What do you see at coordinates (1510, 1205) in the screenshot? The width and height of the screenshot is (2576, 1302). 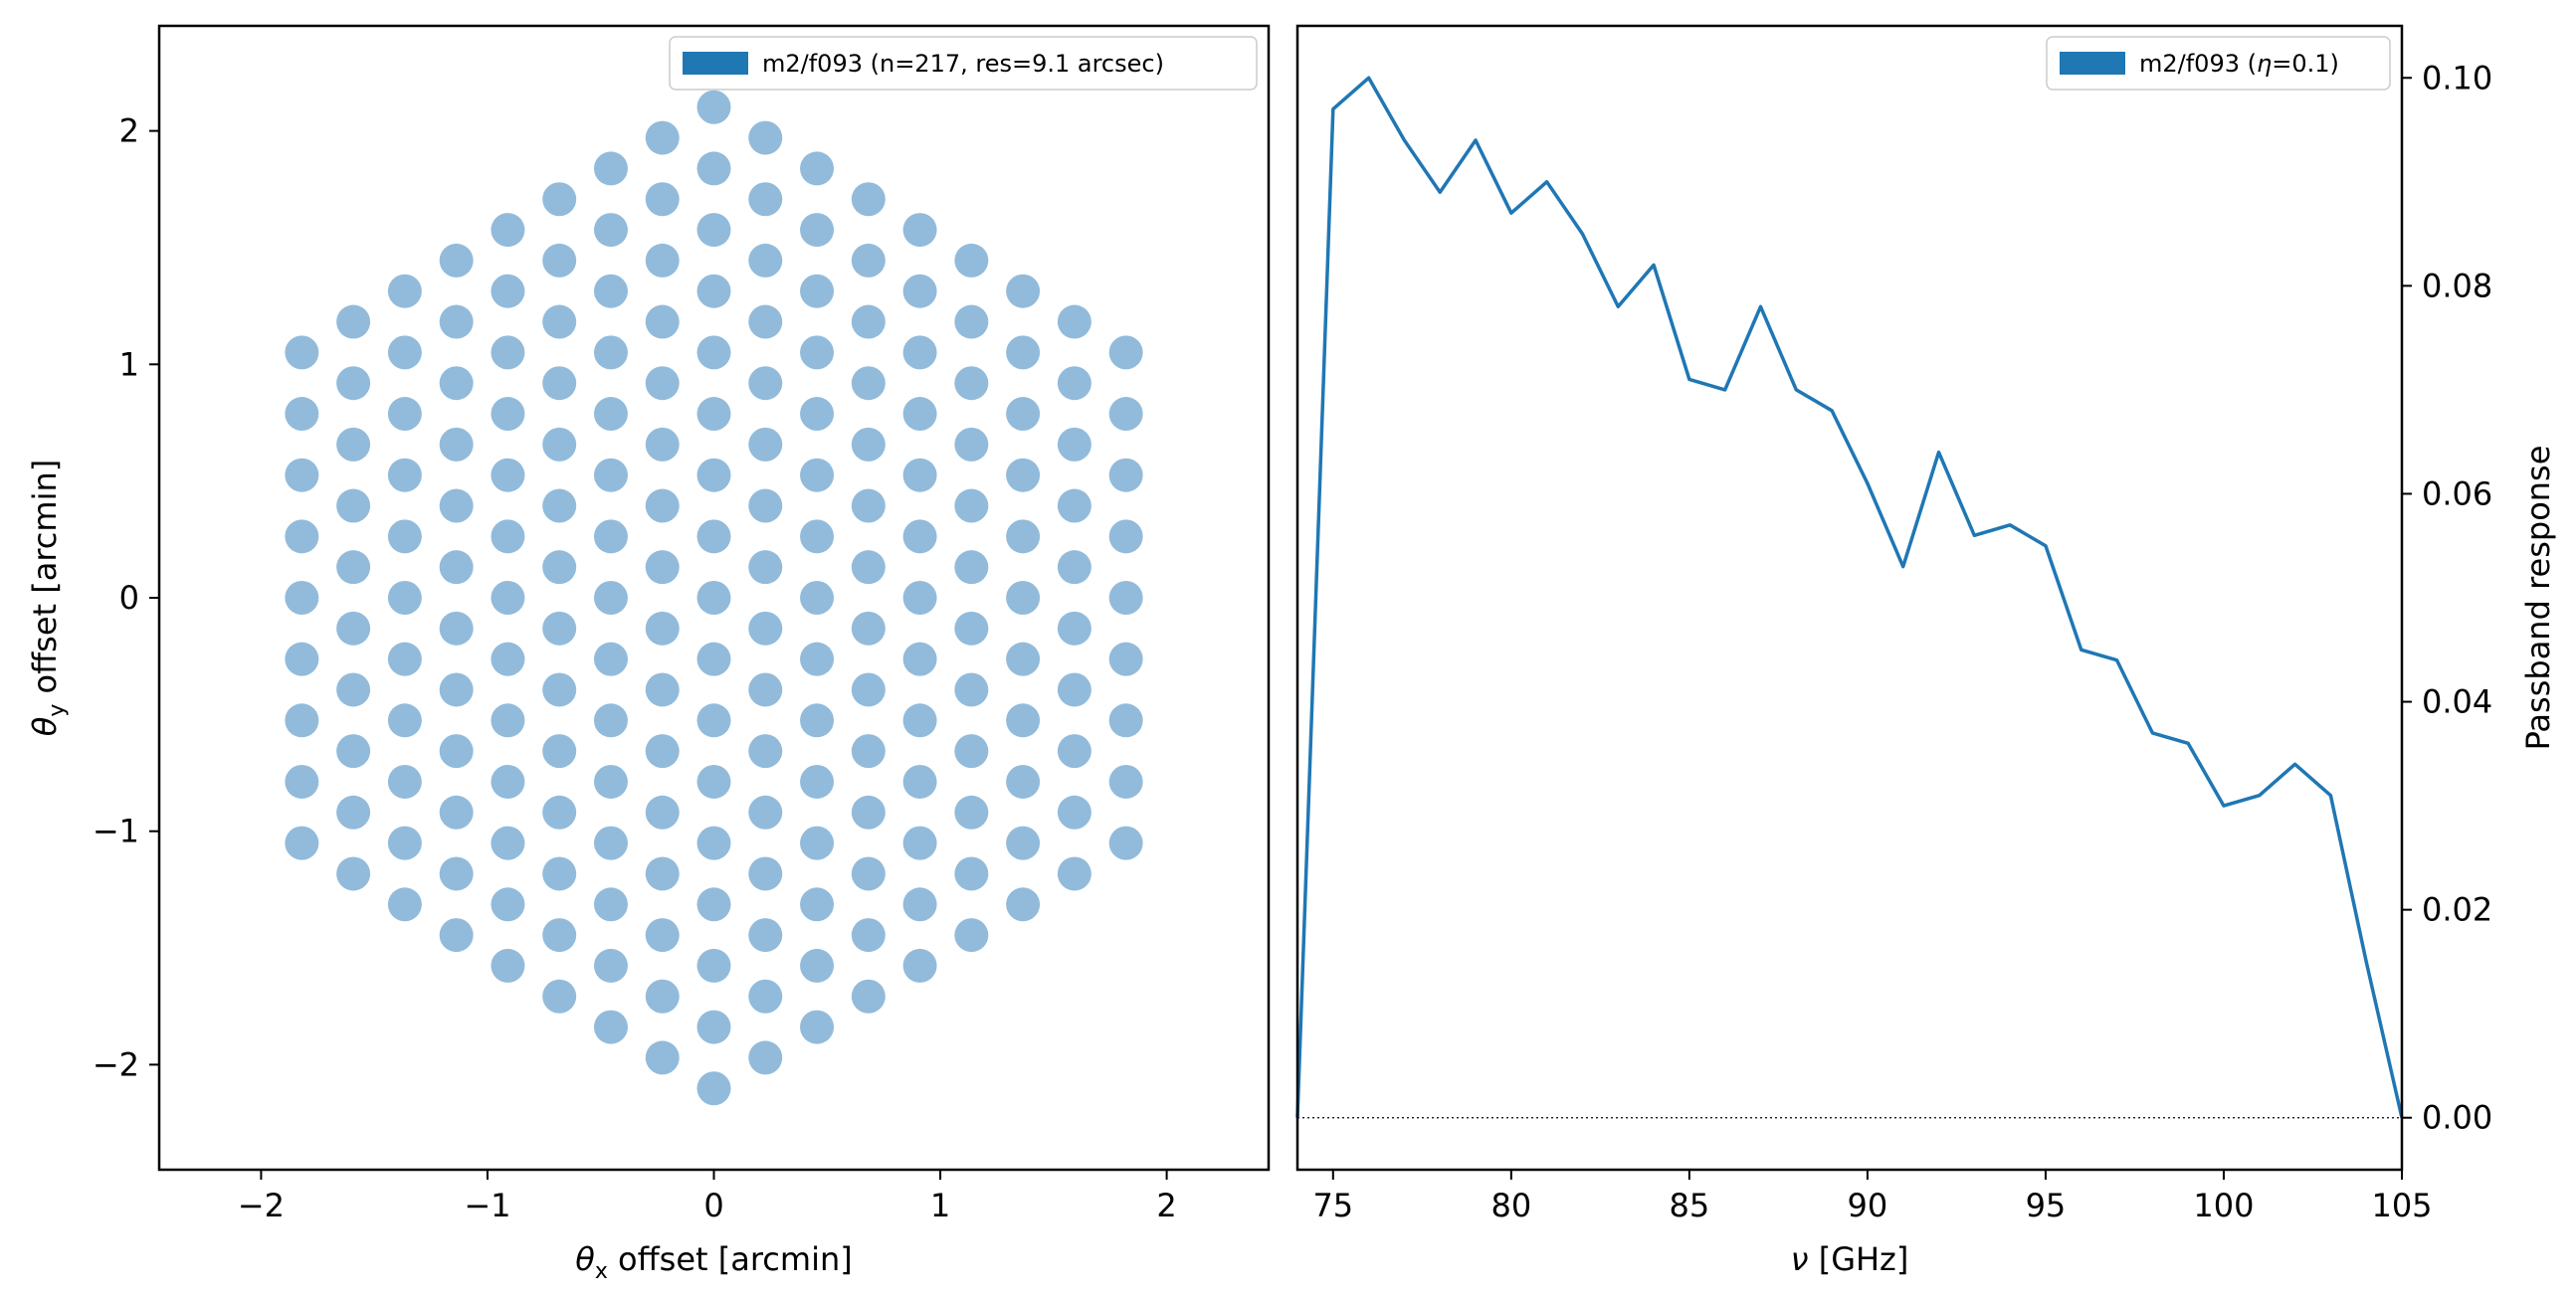 I see `x-tick-label: 80` at bounding box center [1510, 1205].